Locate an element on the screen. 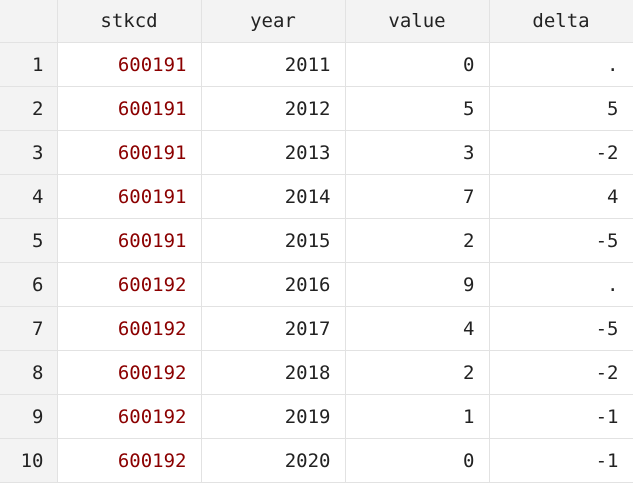 The image size is (633, 484). column-header-delta: delta is located at coordinates (560, 21).